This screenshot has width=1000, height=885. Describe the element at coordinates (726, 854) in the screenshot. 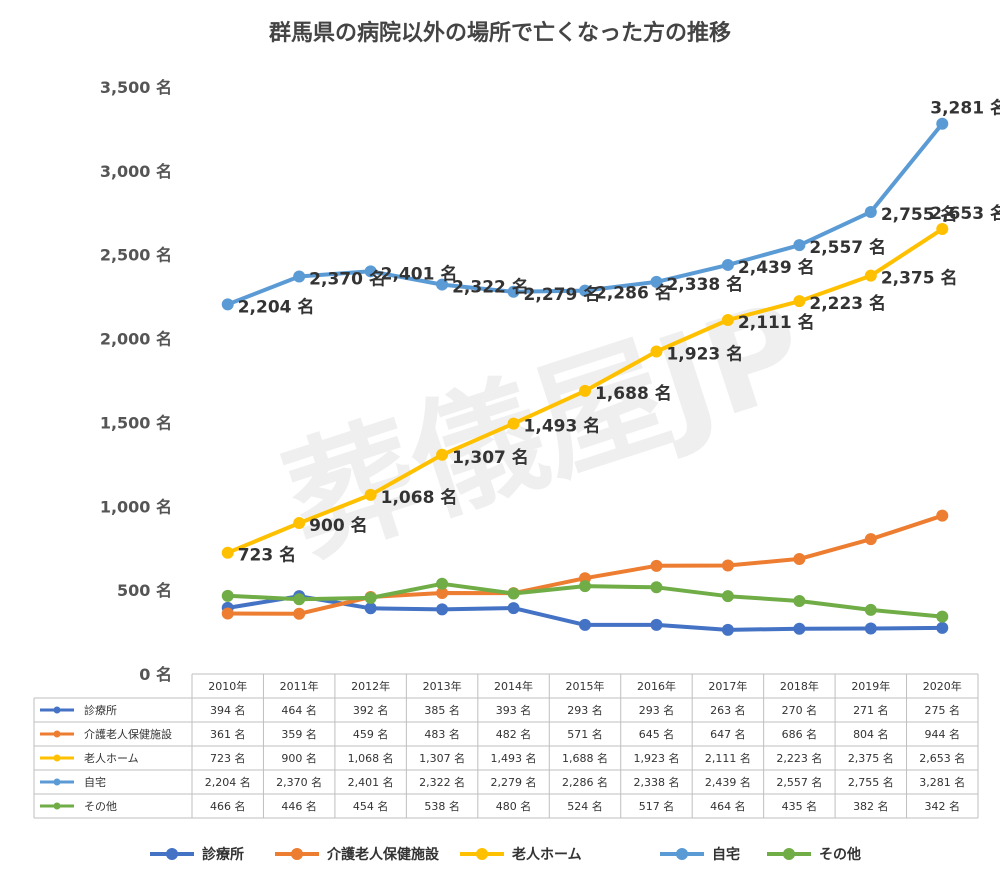

I see `legend-label: 自宅` at that location.